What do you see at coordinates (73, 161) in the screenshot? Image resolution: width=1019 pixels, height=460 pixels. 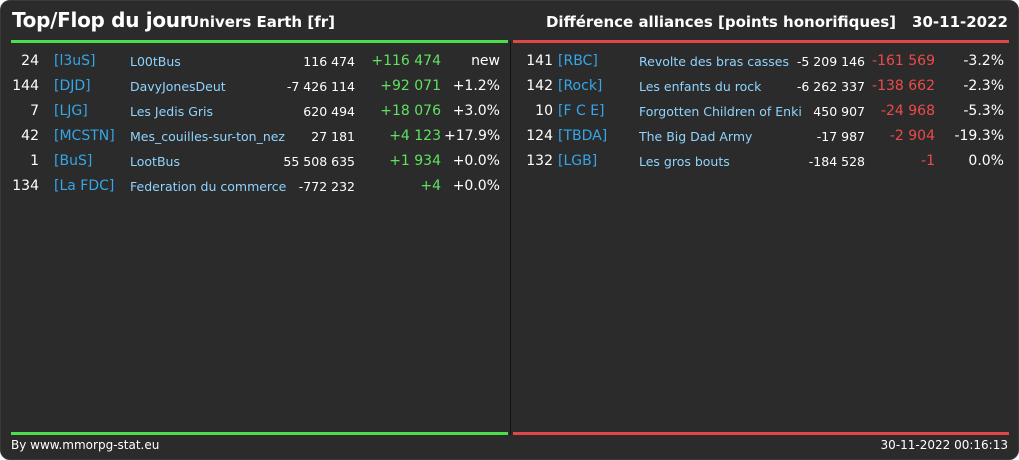 I see `alliance-tag: [BuS]` at bounding box center [73, 161].